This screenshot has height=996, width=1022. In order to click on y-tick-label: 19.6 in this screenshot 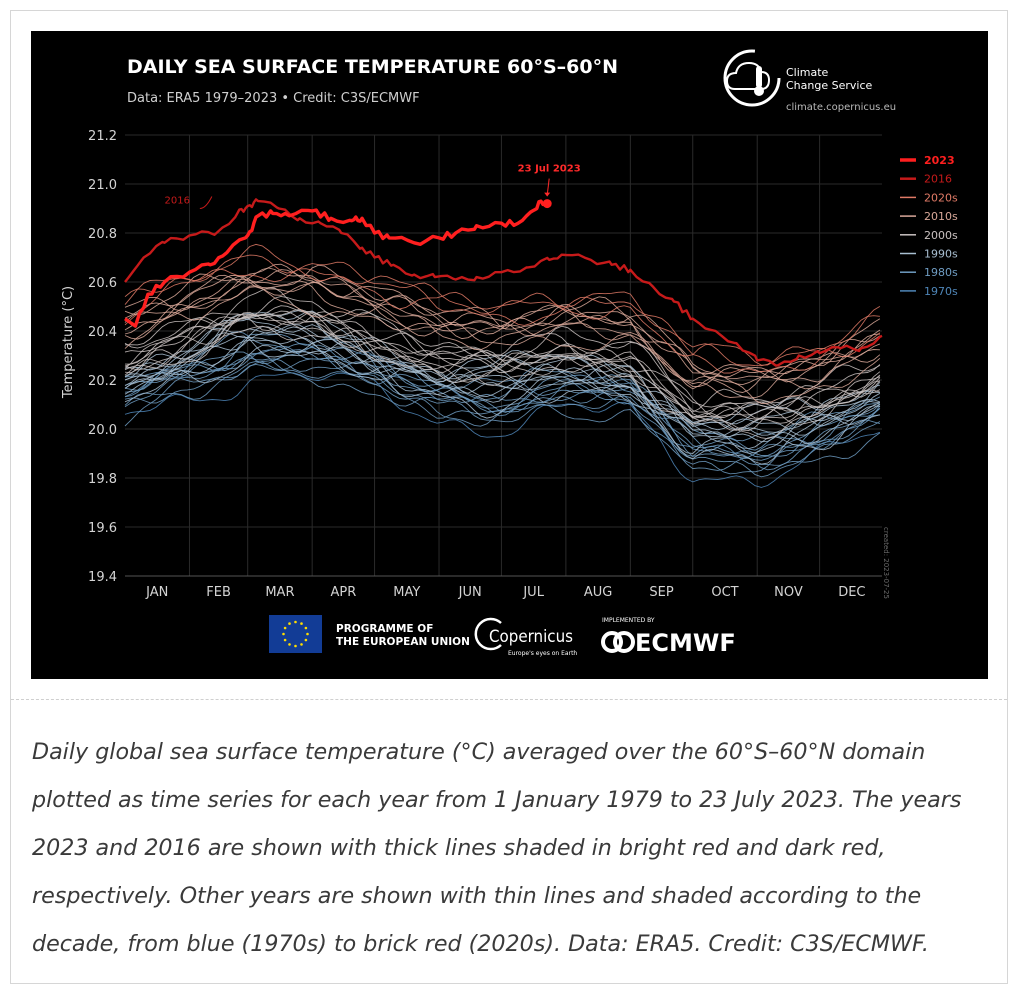, I will do `click(102, 528)`.